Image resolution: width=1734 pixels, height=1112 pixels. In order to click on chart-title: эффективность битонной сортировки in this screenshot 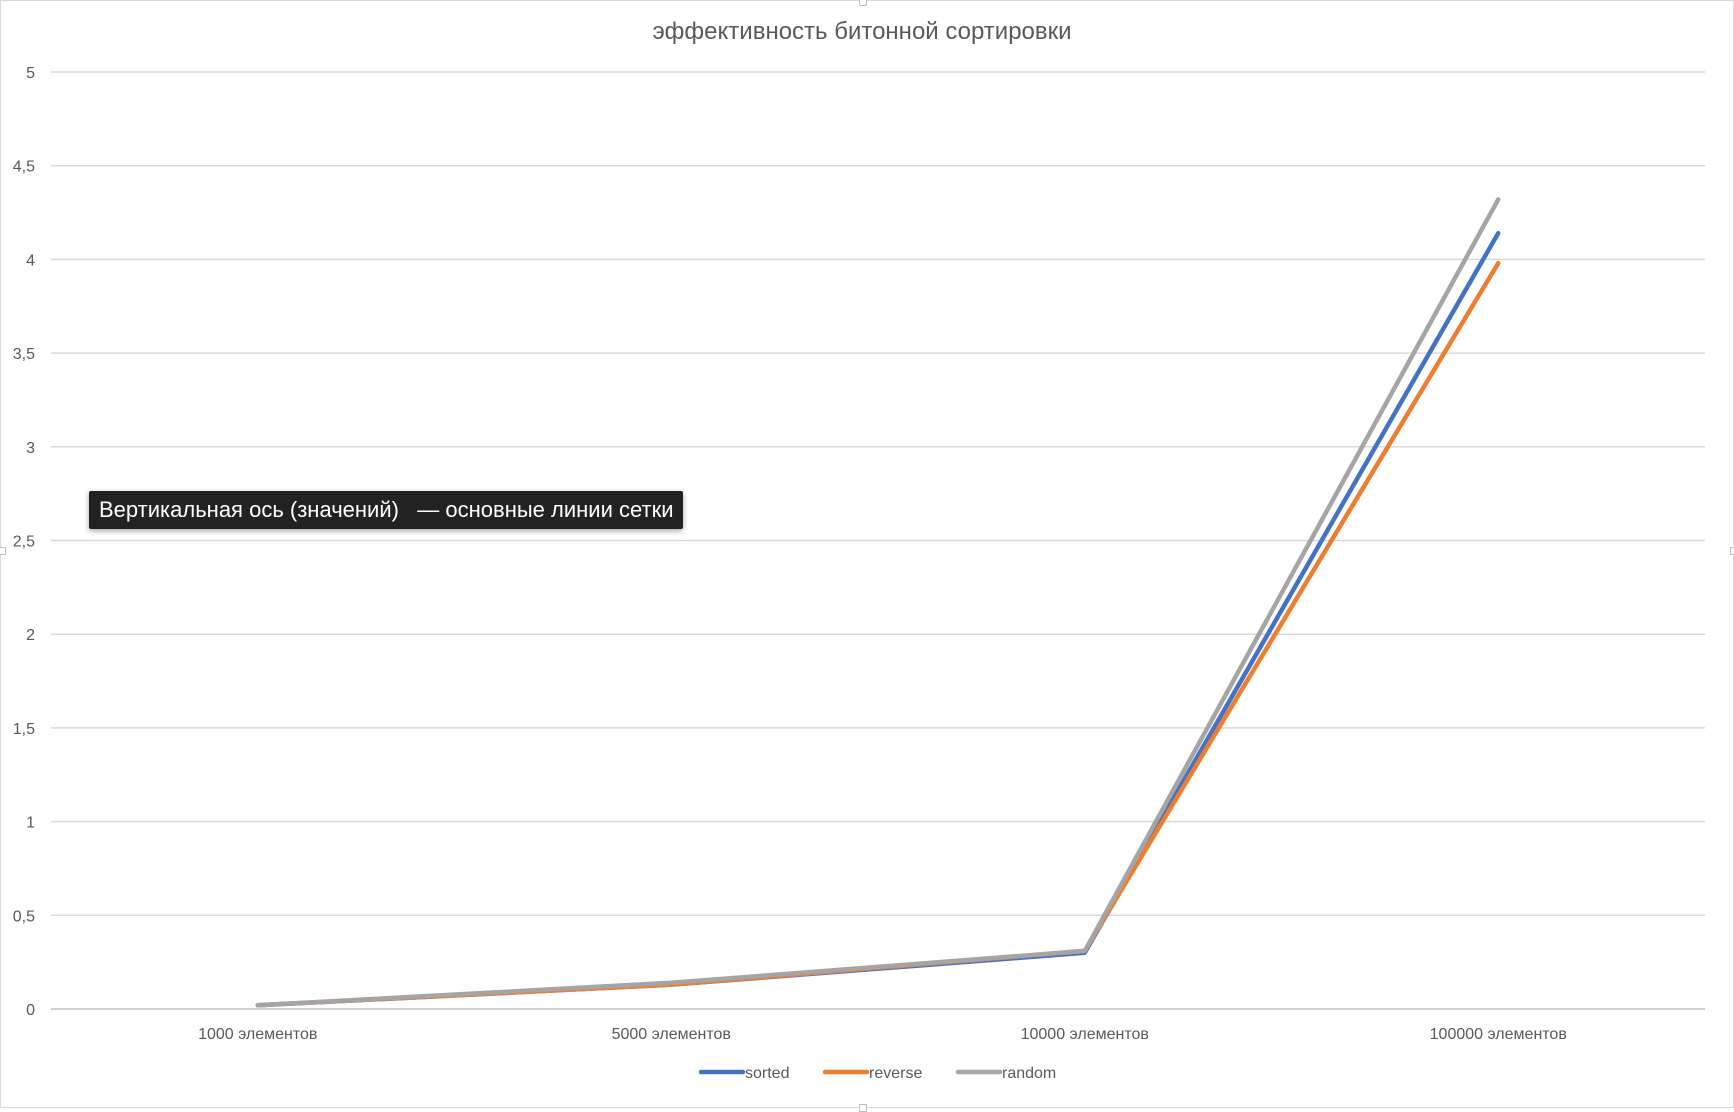, I will do `click(861, 31)`.